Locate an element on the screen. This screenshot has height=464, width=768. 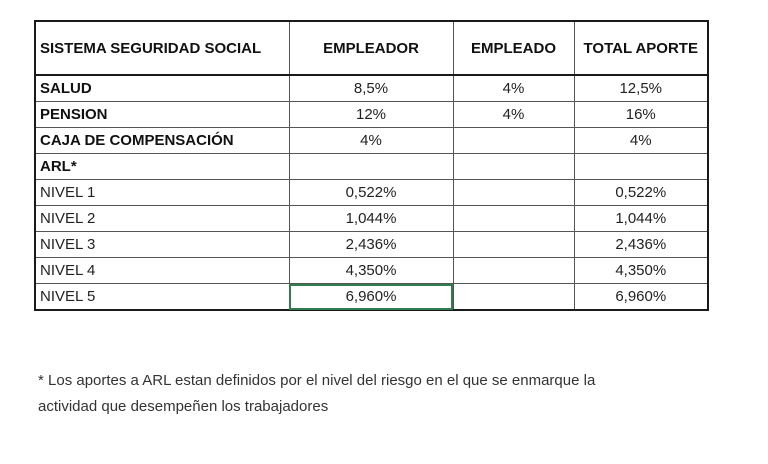
cell-empleador: 2,436% is located at coordinates (371, 244).